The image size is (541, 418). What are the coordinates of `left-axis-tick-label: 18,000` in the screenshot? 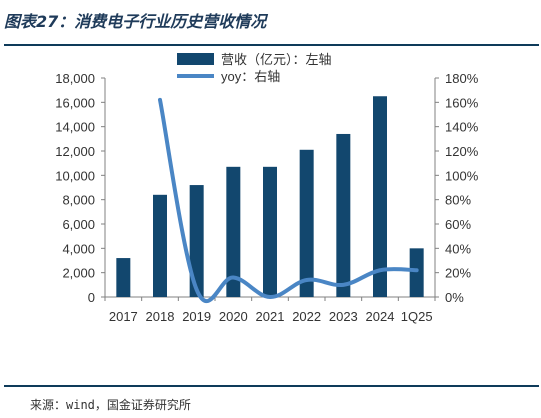 It's located at (75, 78).